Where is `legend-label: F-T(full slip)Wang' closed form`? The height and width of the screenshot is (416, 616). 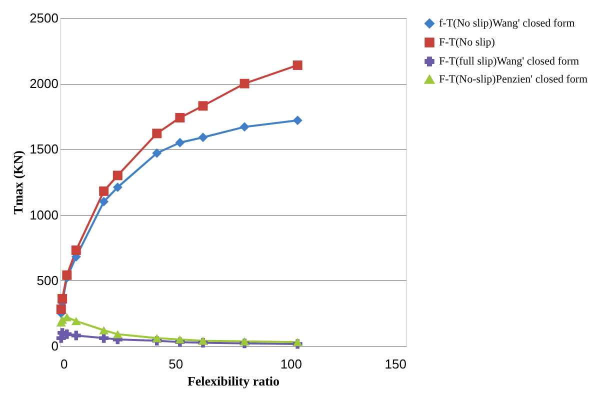 legend-label: F-T(full slip)Wang' closed form is located at coordinates (509, 62).